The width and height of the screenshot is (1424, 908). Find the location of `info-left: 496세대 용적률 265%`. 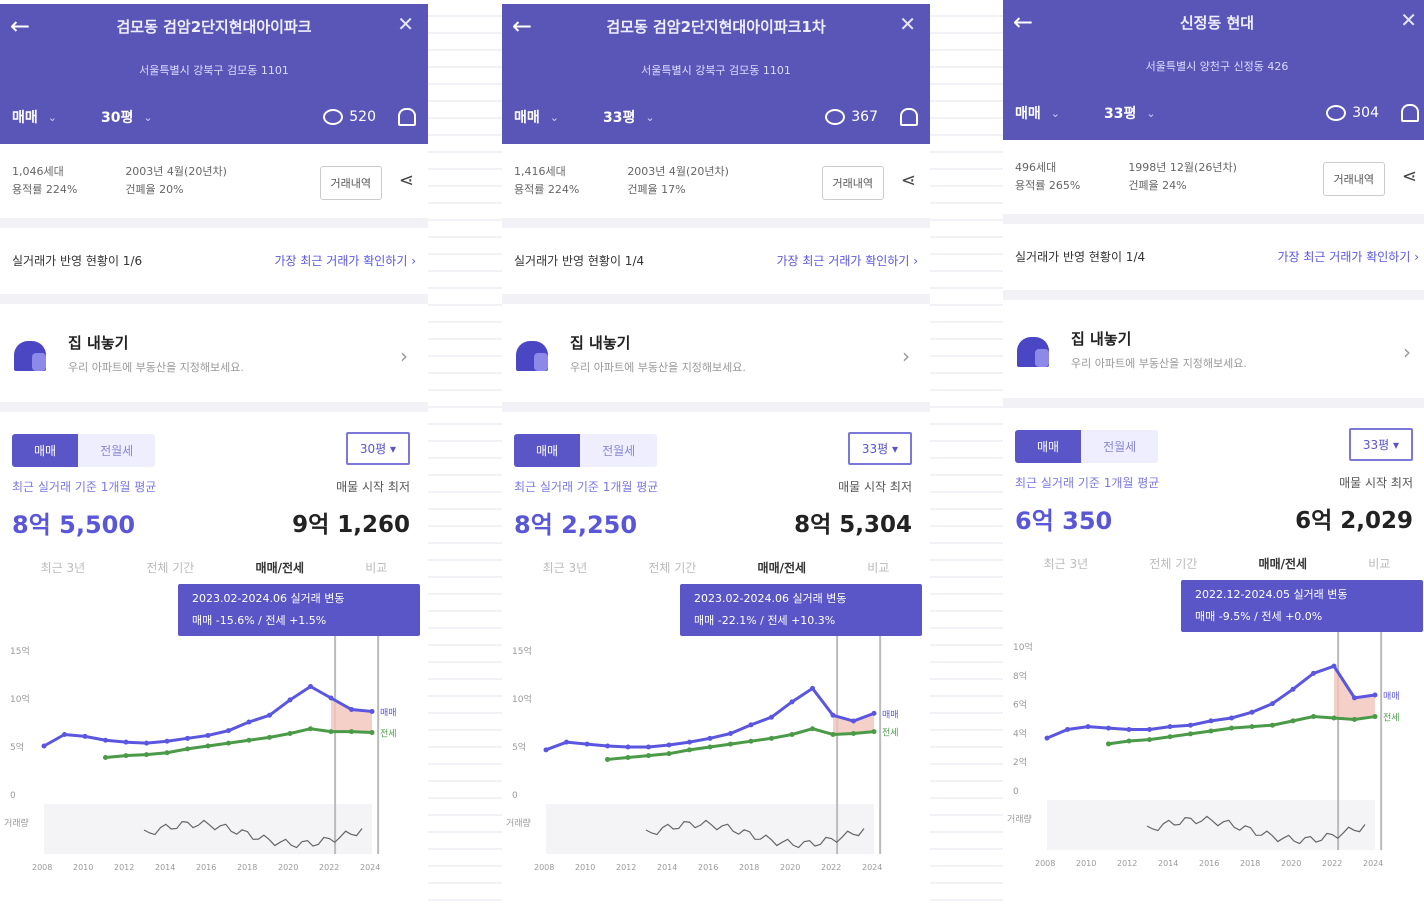

info-left: 496세대 용적률 265% is located at coordinates (1047, 177).